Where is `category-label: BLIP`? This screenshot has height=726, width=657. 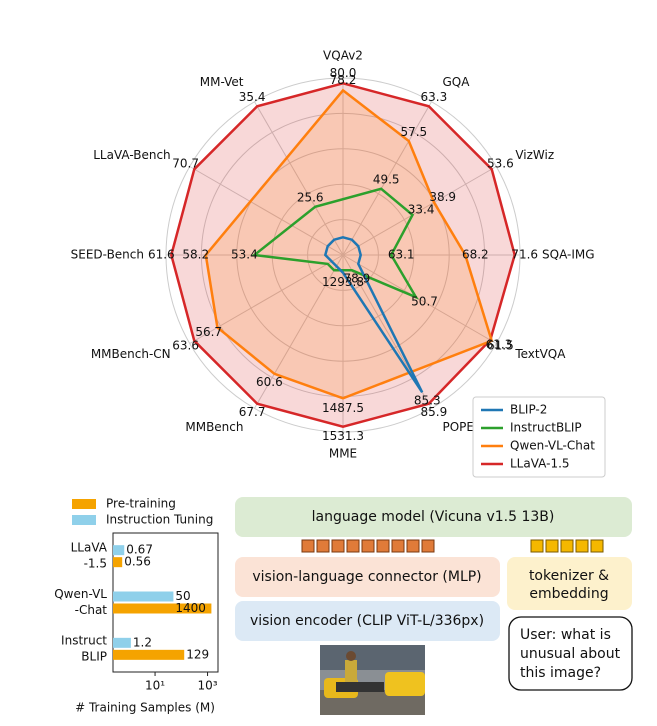
category-label: BLIP is located at coordinates (94, 656).